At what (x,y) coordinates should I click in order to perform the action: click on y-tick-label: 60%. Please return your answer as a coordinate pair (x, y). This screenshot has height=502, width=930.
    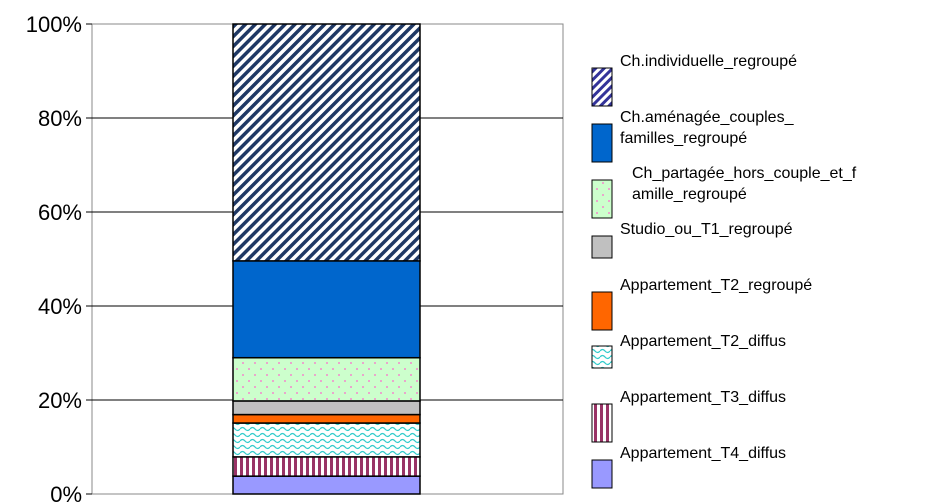
    Looking at the image, I should click on (60, 212).